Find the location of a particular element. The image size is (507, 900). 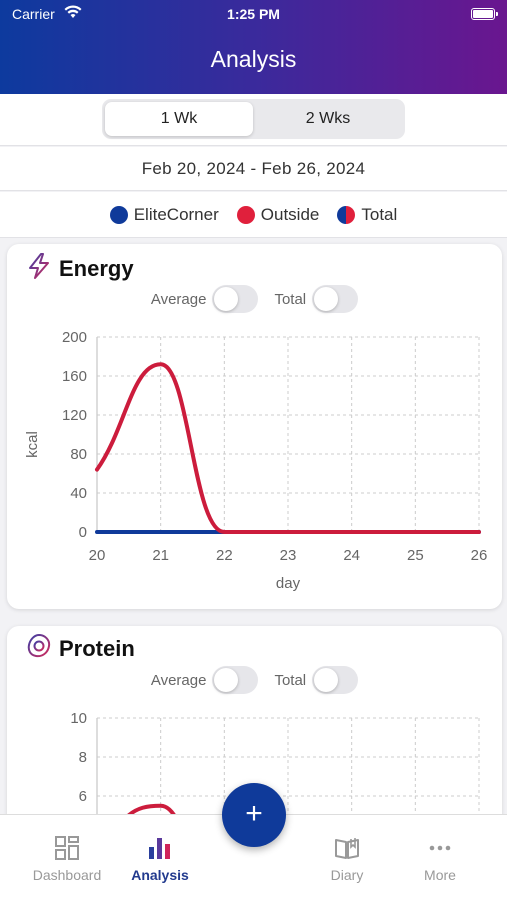

series-line-outside is located at coordinates (288, 448).